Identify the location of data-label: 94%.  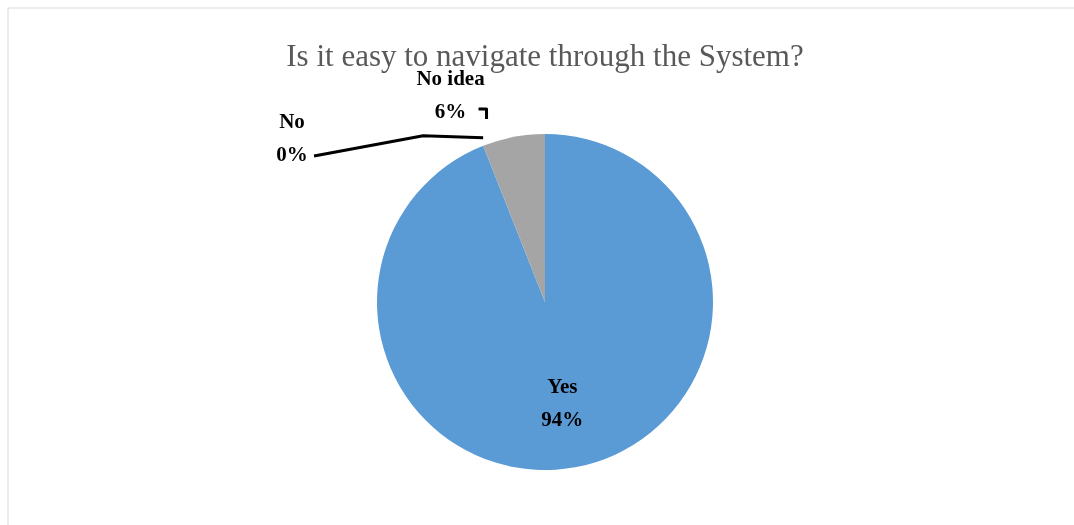
(562, 418).